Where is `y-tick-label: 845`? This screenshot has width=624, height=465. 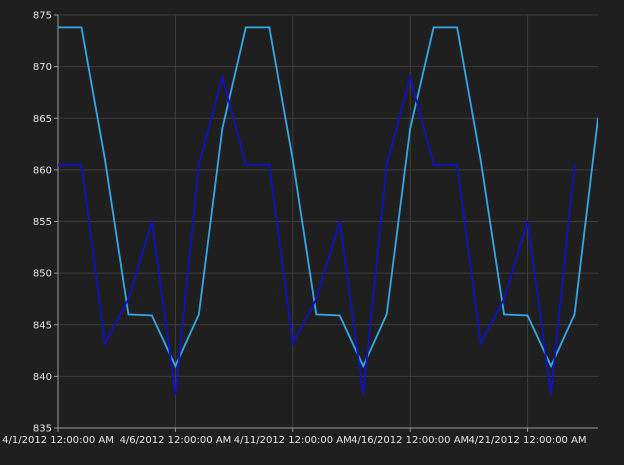 y-tick-label: 845 is located at coordinates (42, 325).